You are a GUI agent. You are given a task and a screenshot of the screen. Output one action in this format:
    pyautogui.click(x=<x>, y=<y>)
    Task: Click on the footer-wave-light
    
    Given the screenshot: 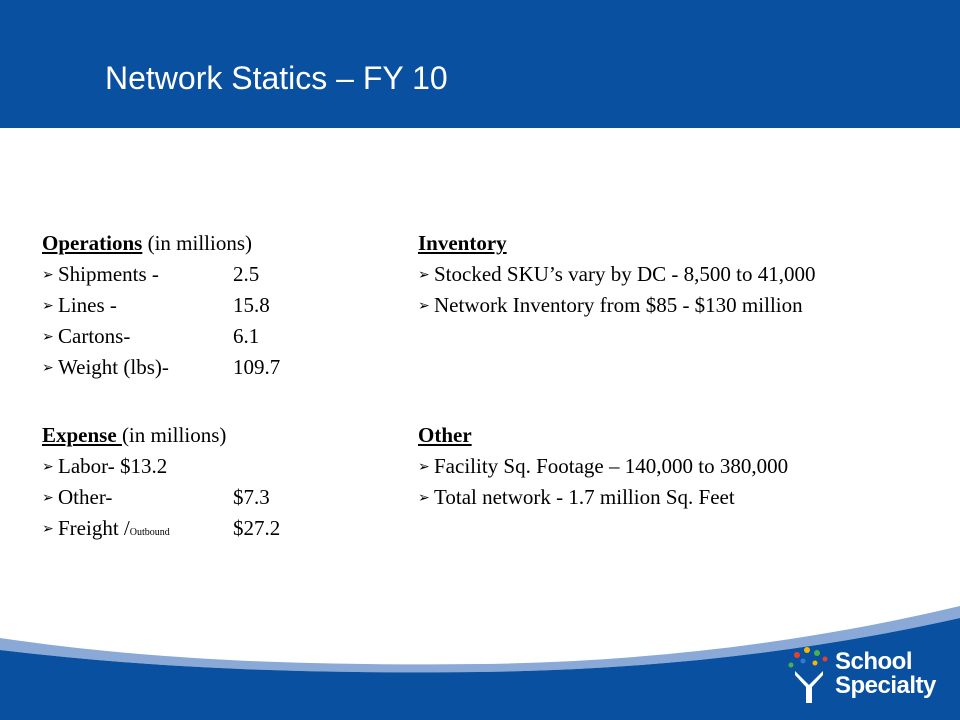 What is the action you would take?
    pyautogui.click(x=480, y=639)
    